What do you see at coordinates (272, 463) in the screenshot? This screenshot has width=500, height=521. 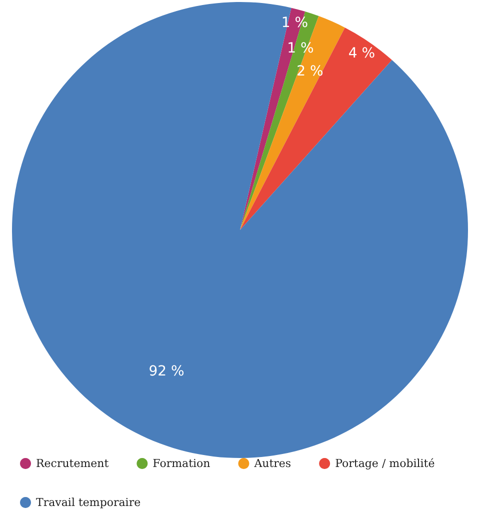 I see `legend-label: Autres` at bounding box center [272, 463].